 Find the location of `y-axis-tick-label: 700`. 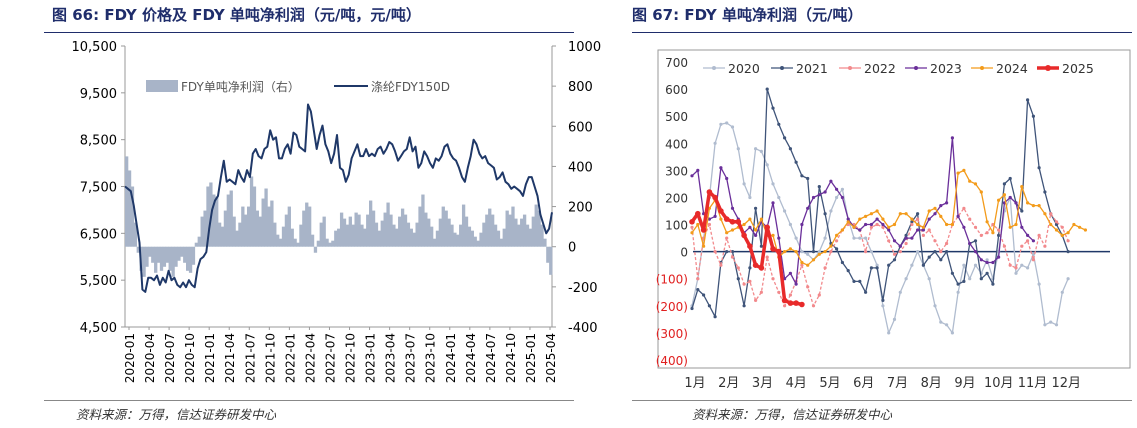

y-axis-tick-label: 700 is located at coordinates (676, 63).